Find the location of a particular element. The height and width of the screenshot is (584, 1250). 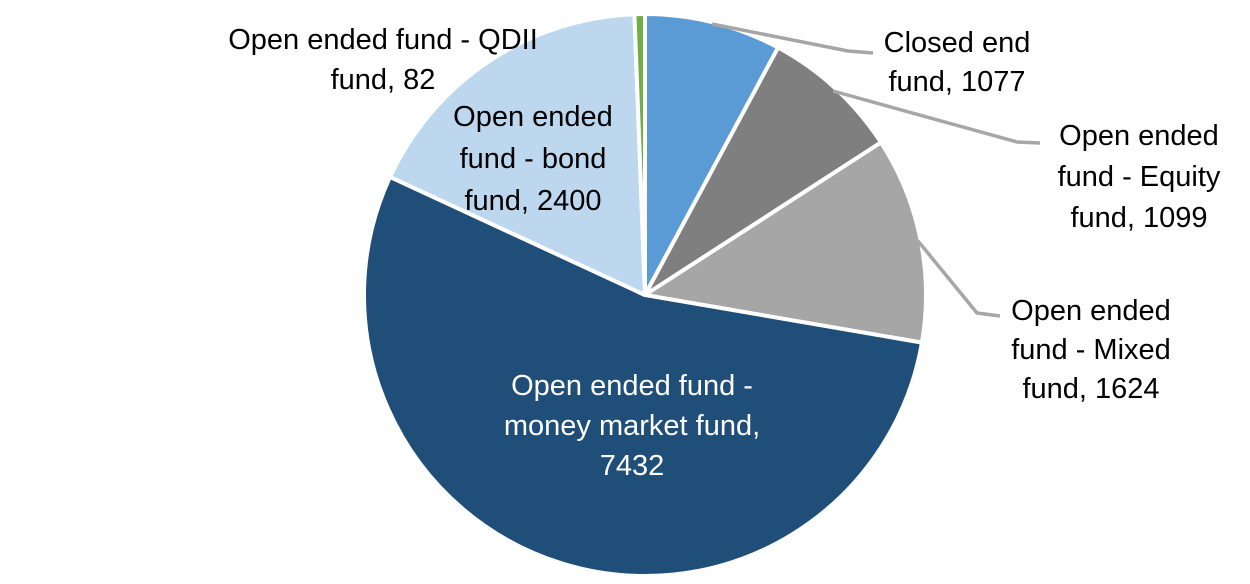

data-label-equity-fund: Open ended fund - Equity fund, 1099 is located at coordinates (1139, 177).